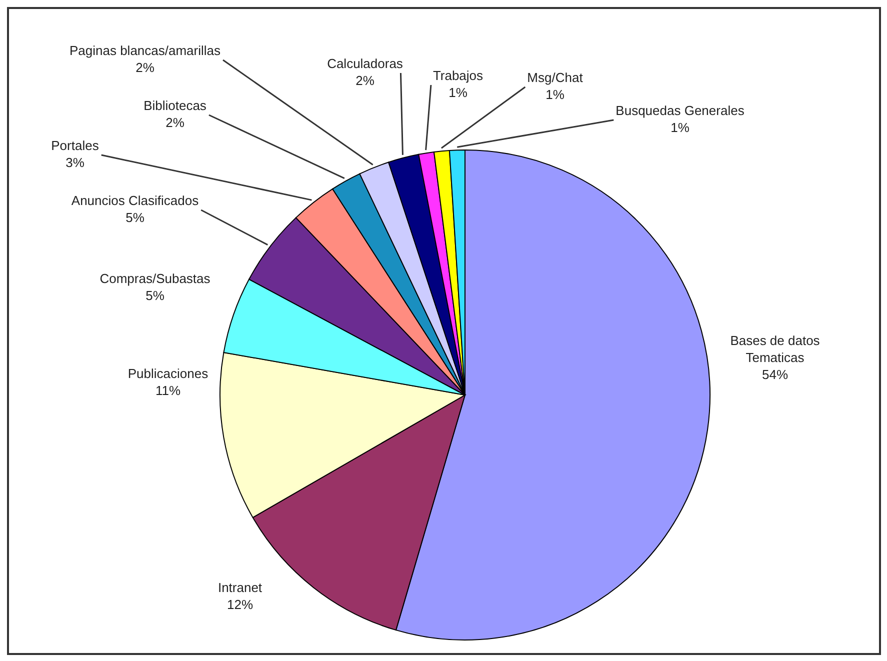  Describe the element at coordinates (168, 390) in the screenshot. I see `data-label: 11%` at that location.